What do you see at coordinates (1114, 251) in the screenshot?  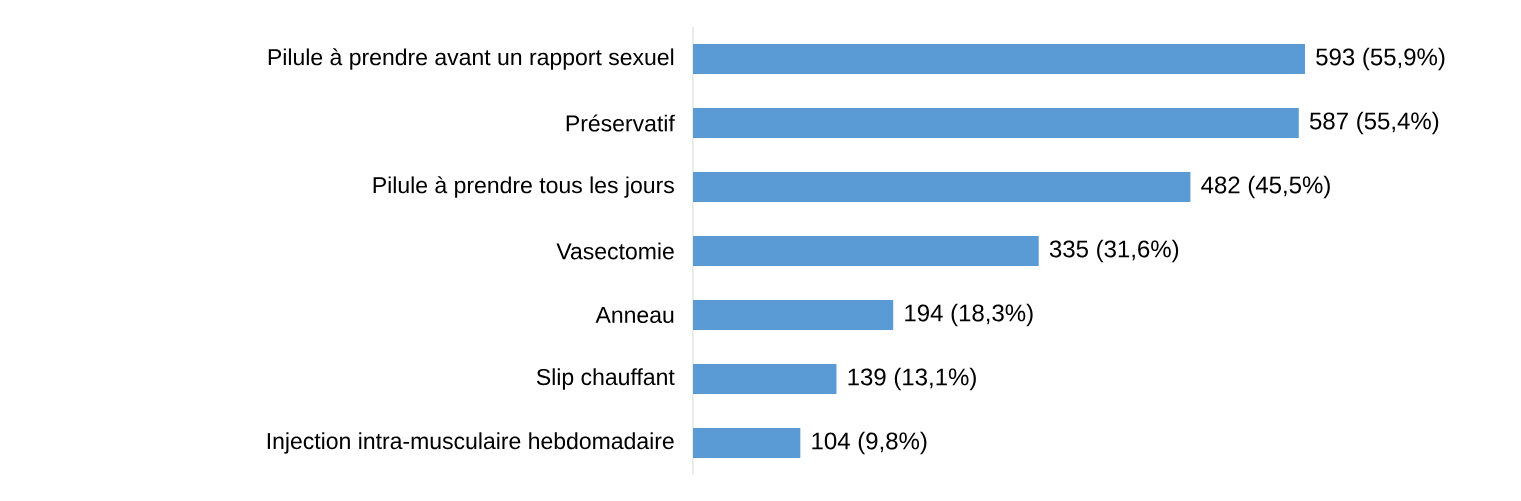 I see `data-label: 335 (31,6%)` at bounding box center [1114, 251].